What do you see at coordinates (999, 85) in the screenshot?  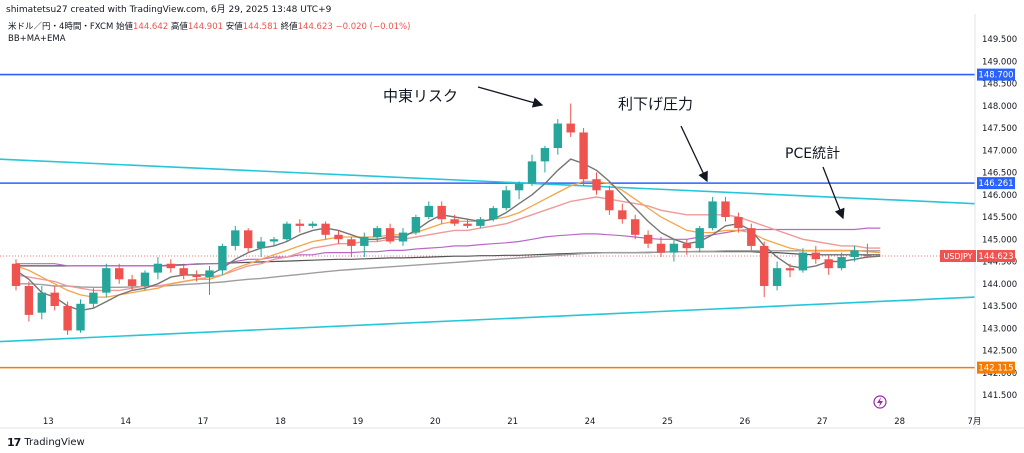 I see `y-tick-label: 148.500` at bounding box center [999, 85].